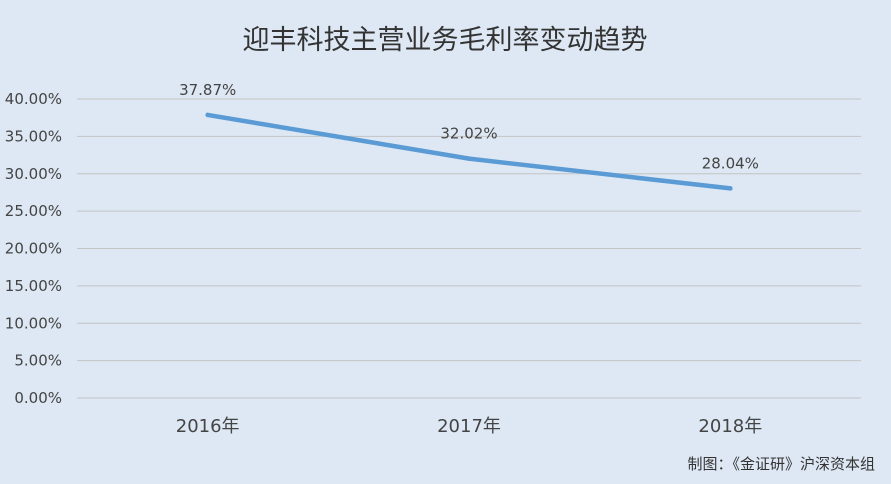 The height and width of the screenshot is (484, 891). Describe the element at coordinates (445, 40) in the screenshot. I see `chart-title: 迎丰科技主营业务毛利率变动趋势` at that location.